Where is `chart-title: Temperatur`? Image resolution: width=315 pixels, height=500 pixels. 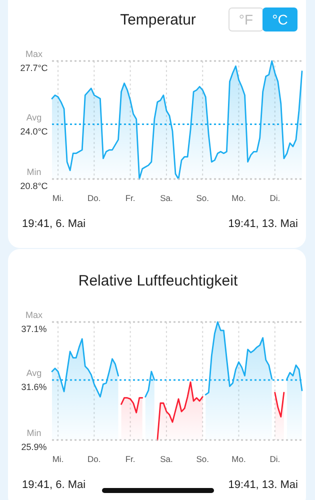 chart-title: Temperatur is located at coordinates (158, 20).